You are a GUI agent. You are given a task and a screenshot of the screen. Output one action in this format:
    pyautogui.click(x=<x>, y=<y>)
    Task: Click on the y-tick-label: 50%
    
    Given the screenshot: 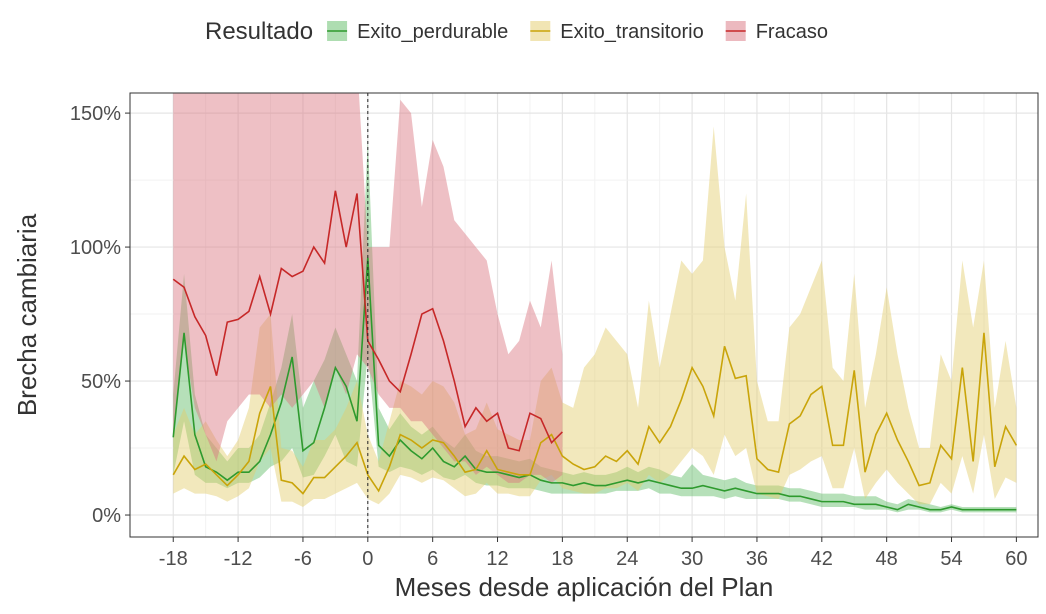 What is the action you would take?
    pyautogui.click(x=101, y=382)
    